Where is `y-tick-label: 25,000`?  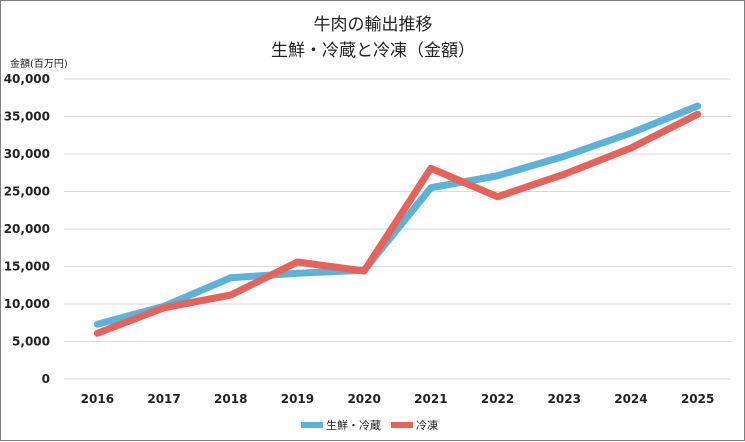
y-tick-label: 25,000 is located at coordinates (27, 192).